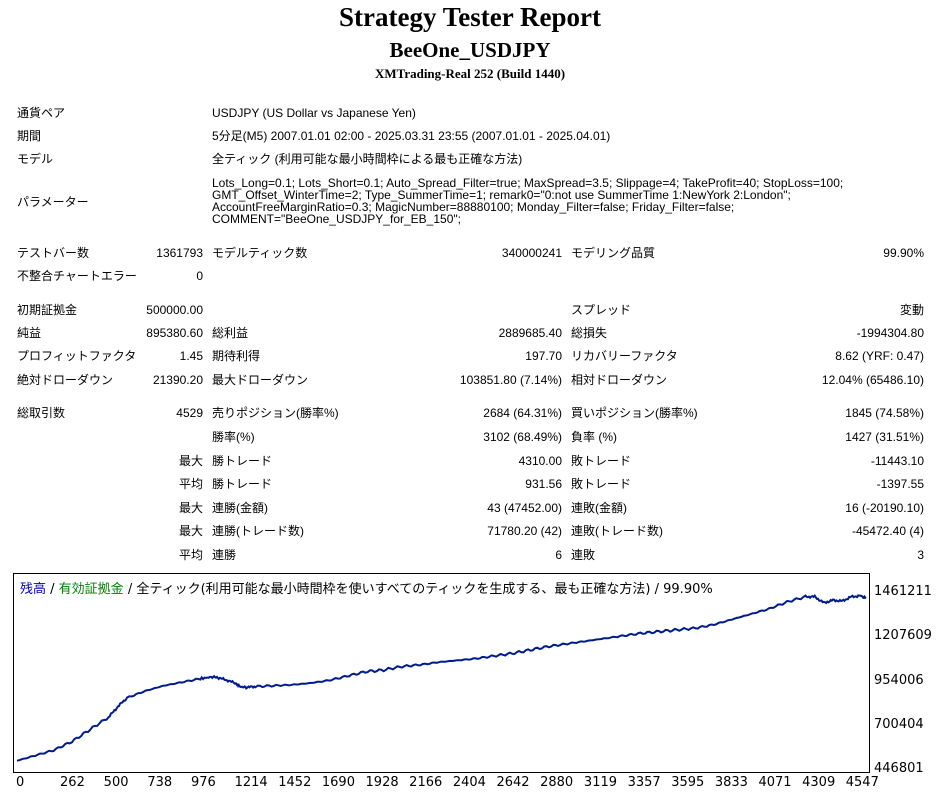  What do you see at coordinates (242, 484) in the screenshot?
I see `average-win-label: 勝トレード` at bounding box center [242, 484].